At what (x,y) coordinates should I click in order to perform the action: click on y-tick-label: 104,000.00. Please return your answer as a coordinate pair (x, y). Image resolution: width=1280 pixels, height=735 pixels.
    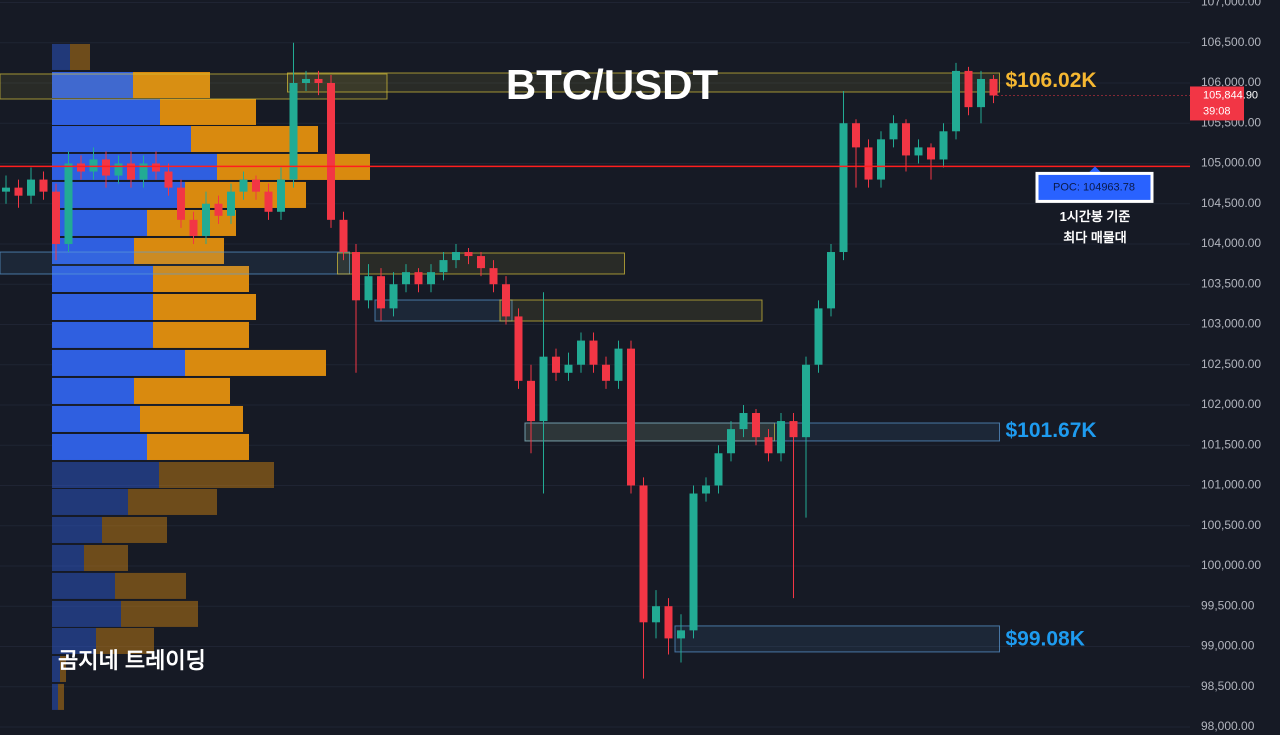
    Looking at the image, I should click on (1231, 243).